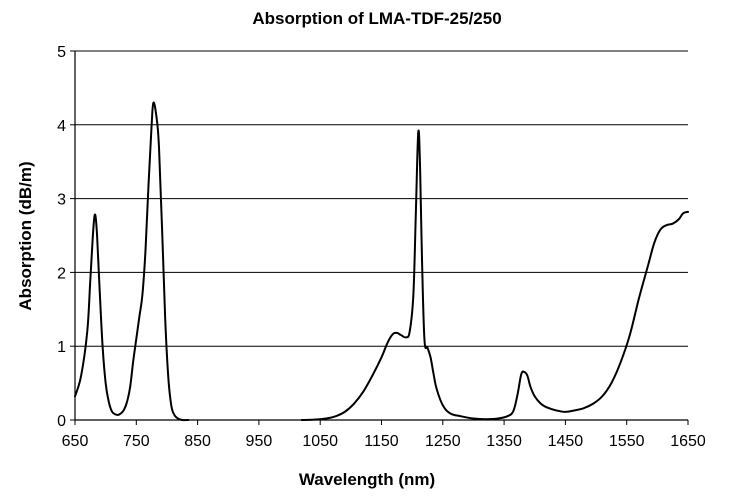  Describe the element at coordinates (376, 18) in the screenshot. I see `chart-title: Absorption of LMA-TDF-25/250` at that location.